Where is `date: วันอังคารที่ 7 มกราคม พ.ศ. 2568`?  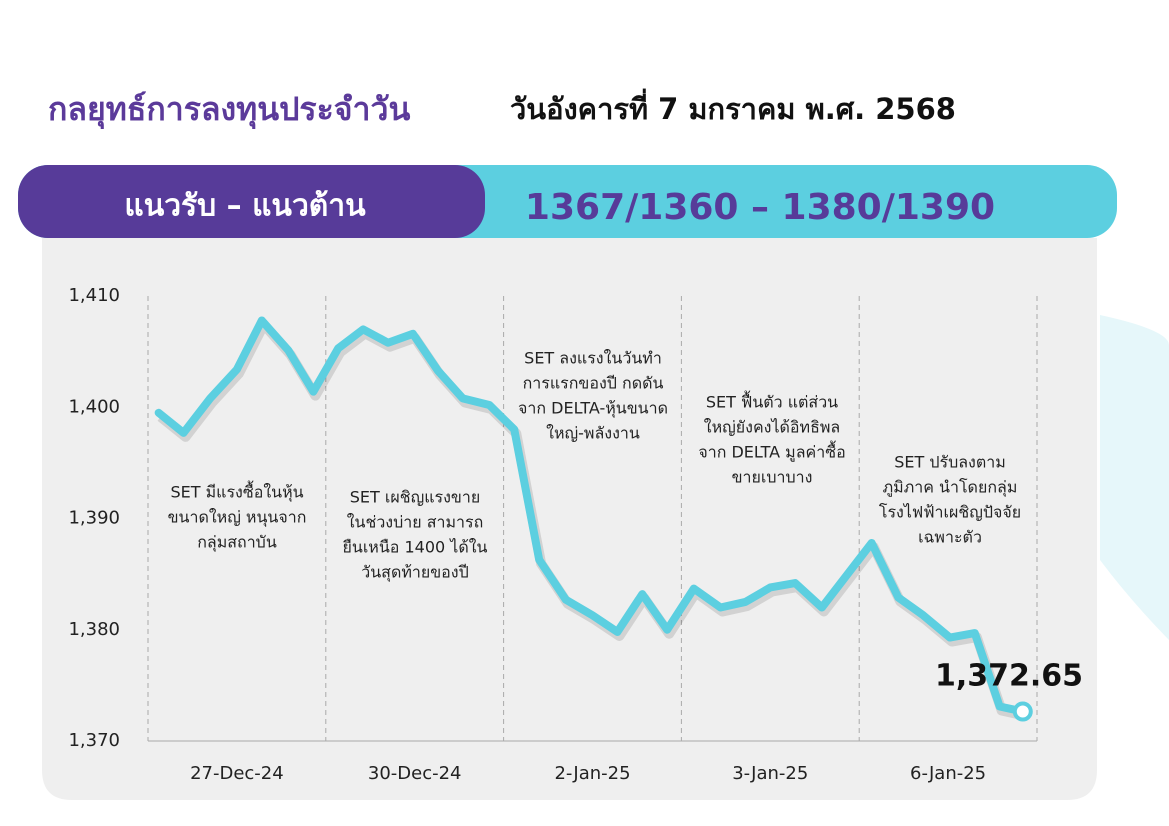
date: วันอังคารที่ 7 มกราคม พ.ศ. 2568 is located at coordinates (733, 107).